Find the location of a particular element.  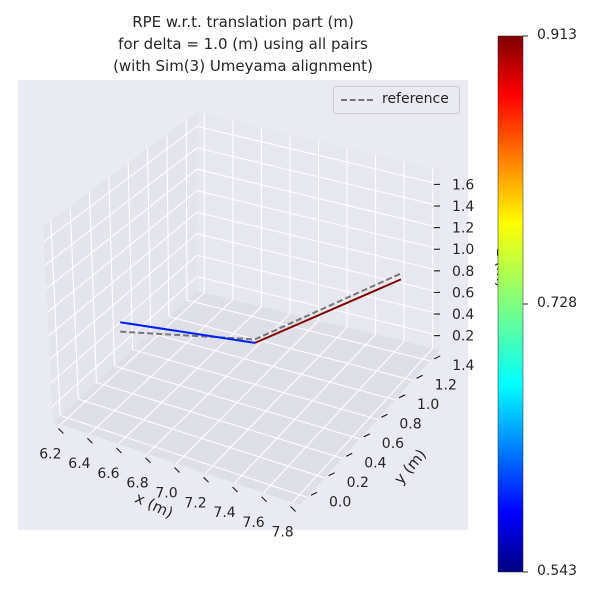

z-tick-label: 1.2 is located at coordinates (463, 229).